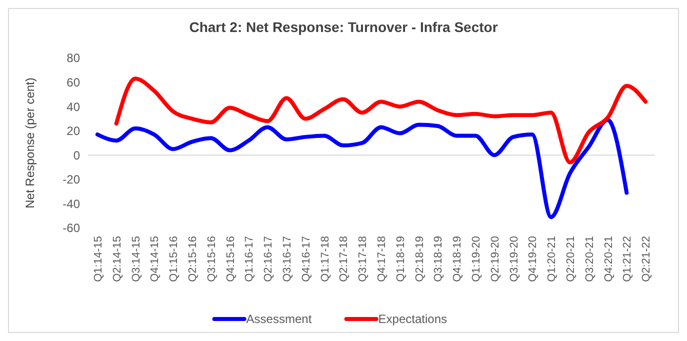 This screenshot has width=687, height=341. Describe the element at coordinates (325, 259) in the screenshot. I see `x-tick-label: Q1:17-18` at that location.